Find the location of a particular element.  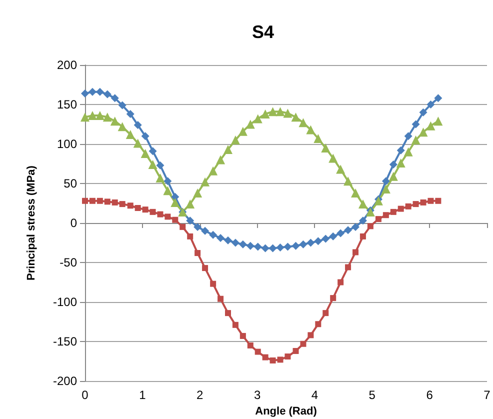

y-tick-label: 150 is located at coordinates (67, 105).